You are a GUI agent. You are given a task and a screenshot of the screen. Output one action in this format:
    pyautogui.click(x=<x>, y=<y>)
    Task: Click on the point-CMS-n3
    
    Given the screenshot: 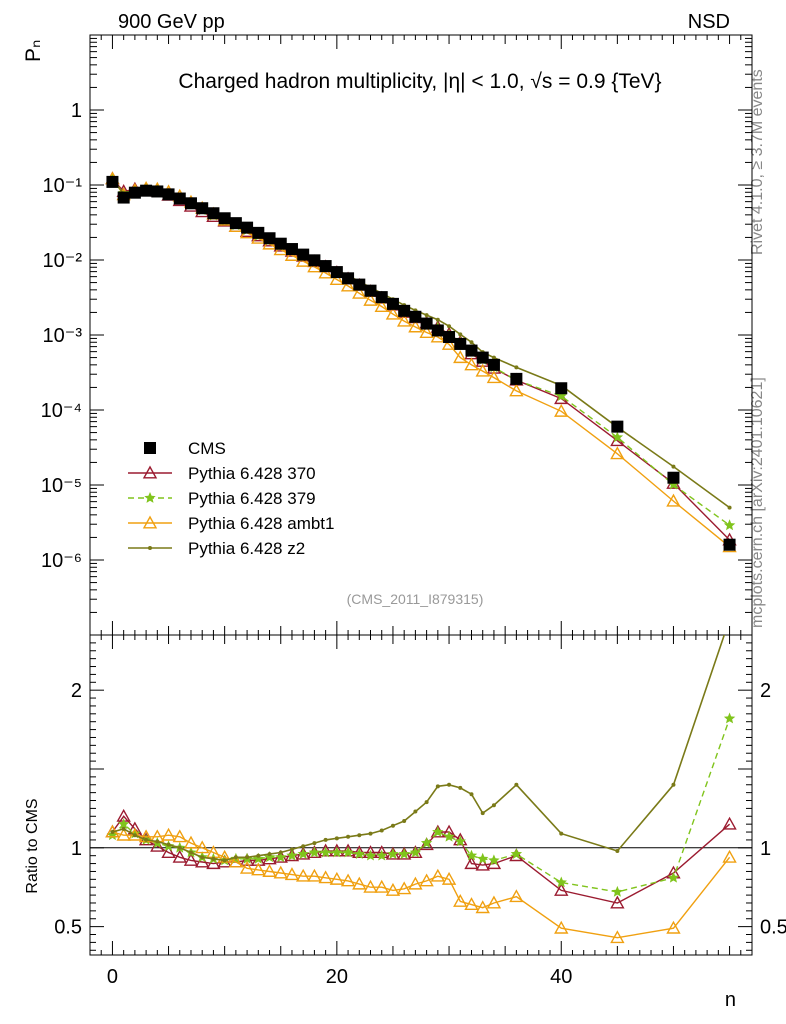 What is the action you would take?
    pyautogui.click(x=146, y=190)
    